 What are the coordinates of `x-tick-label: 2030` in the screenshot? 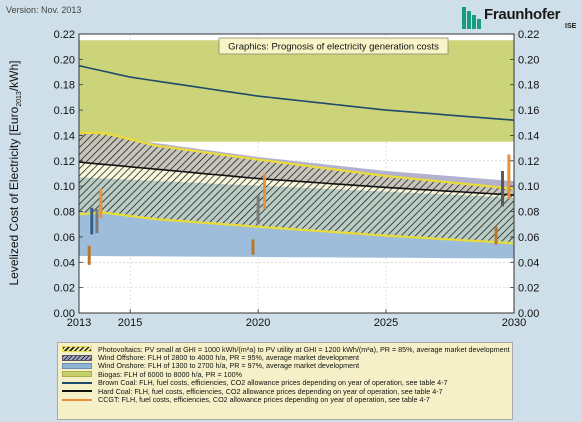 It's located at (514, 323).